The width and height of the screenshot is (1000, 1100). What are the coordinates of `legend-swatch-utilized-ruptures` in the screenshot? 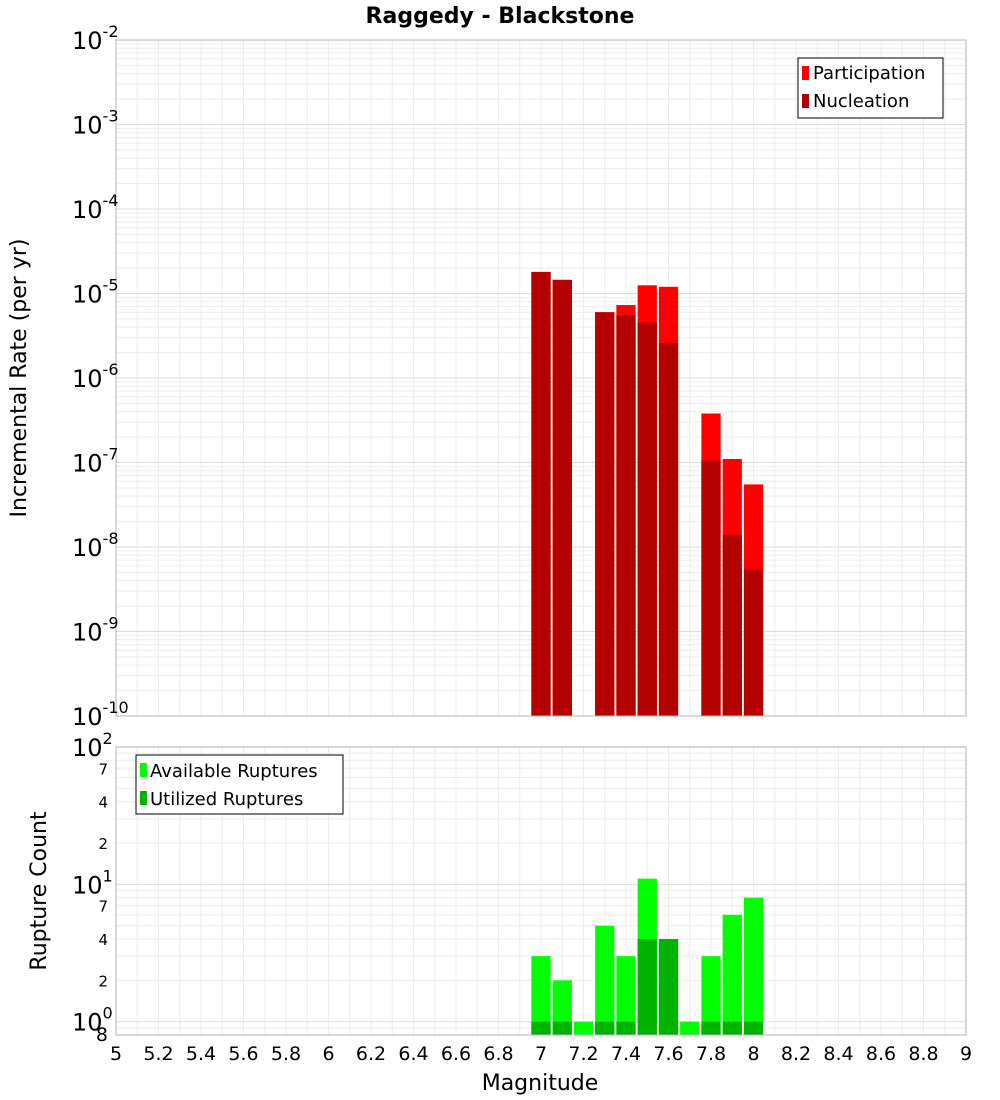 It's located at (143, 798).